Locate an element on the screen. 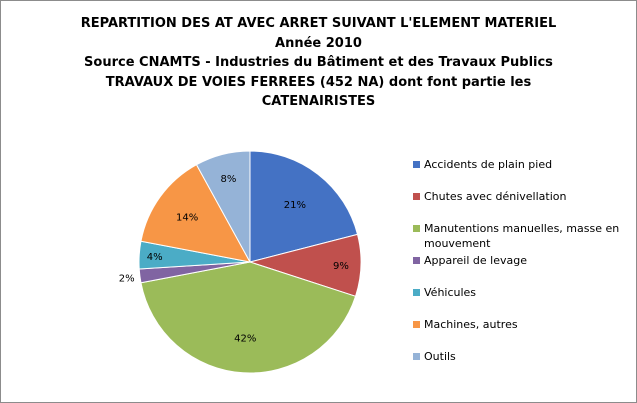  legend-label-2: Chutes avec dénivellation is located at coordinates (495, 196).